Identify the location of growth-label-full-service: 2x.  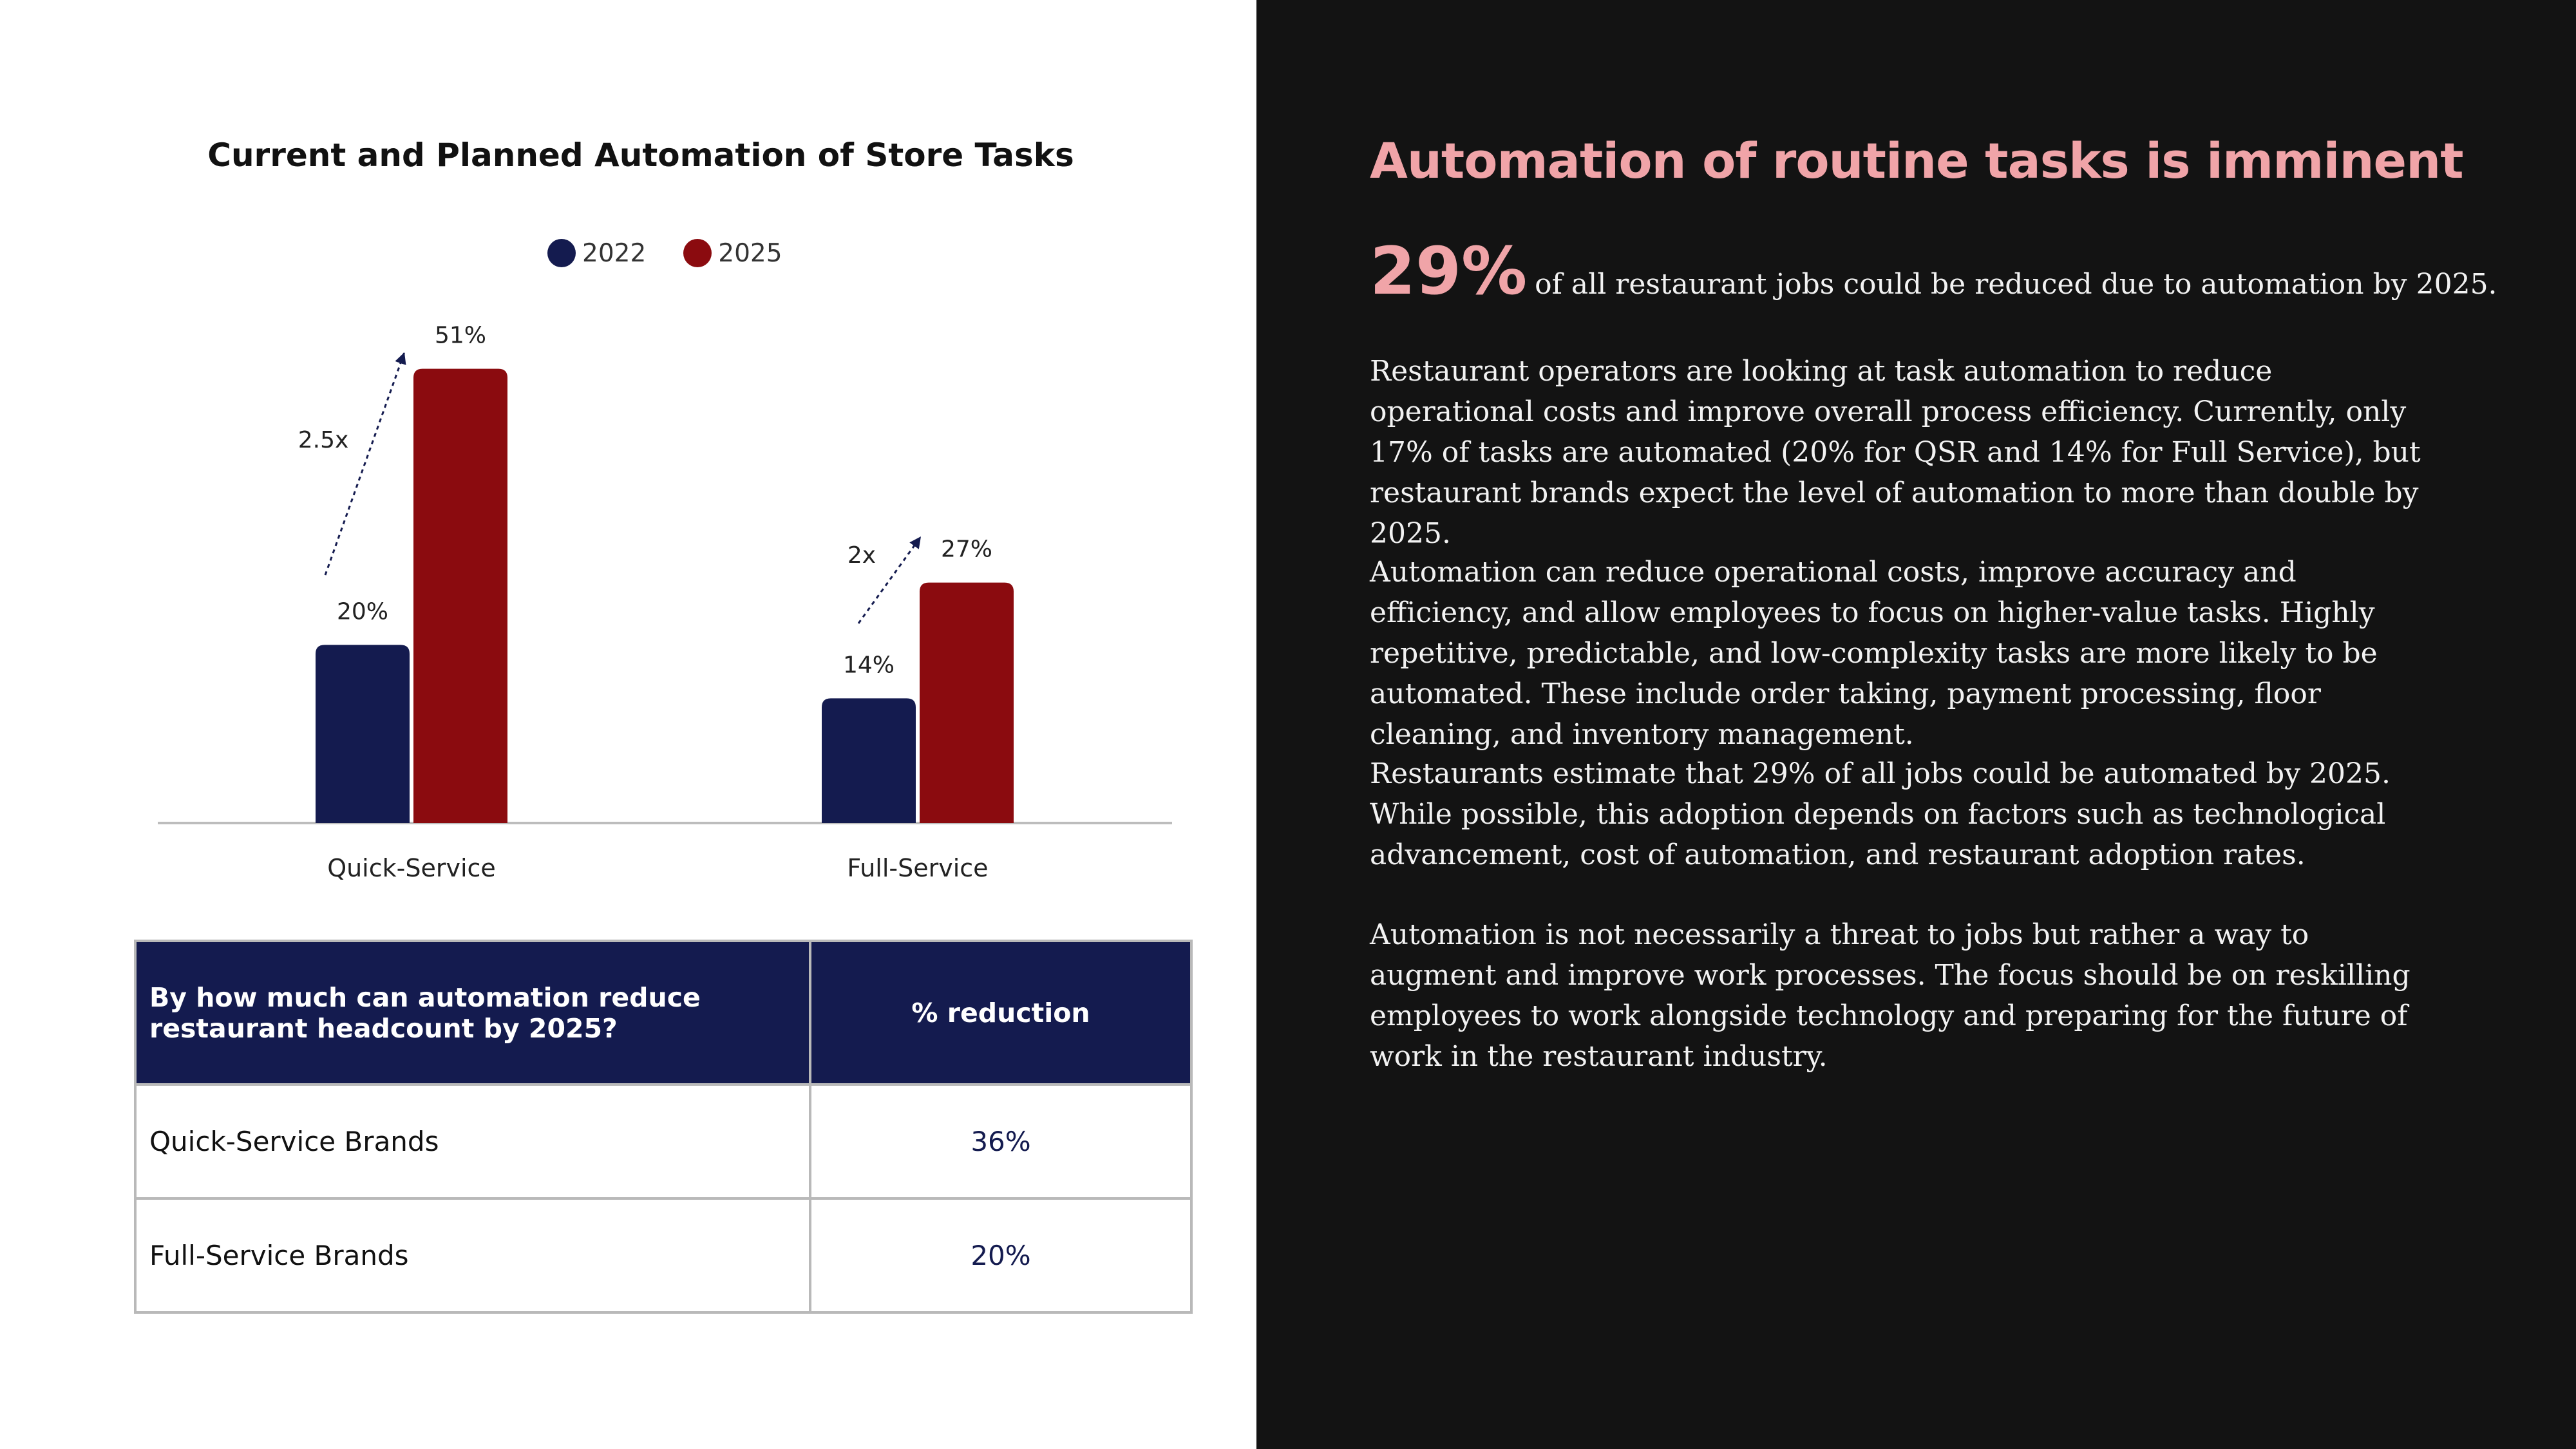
(862, 555).